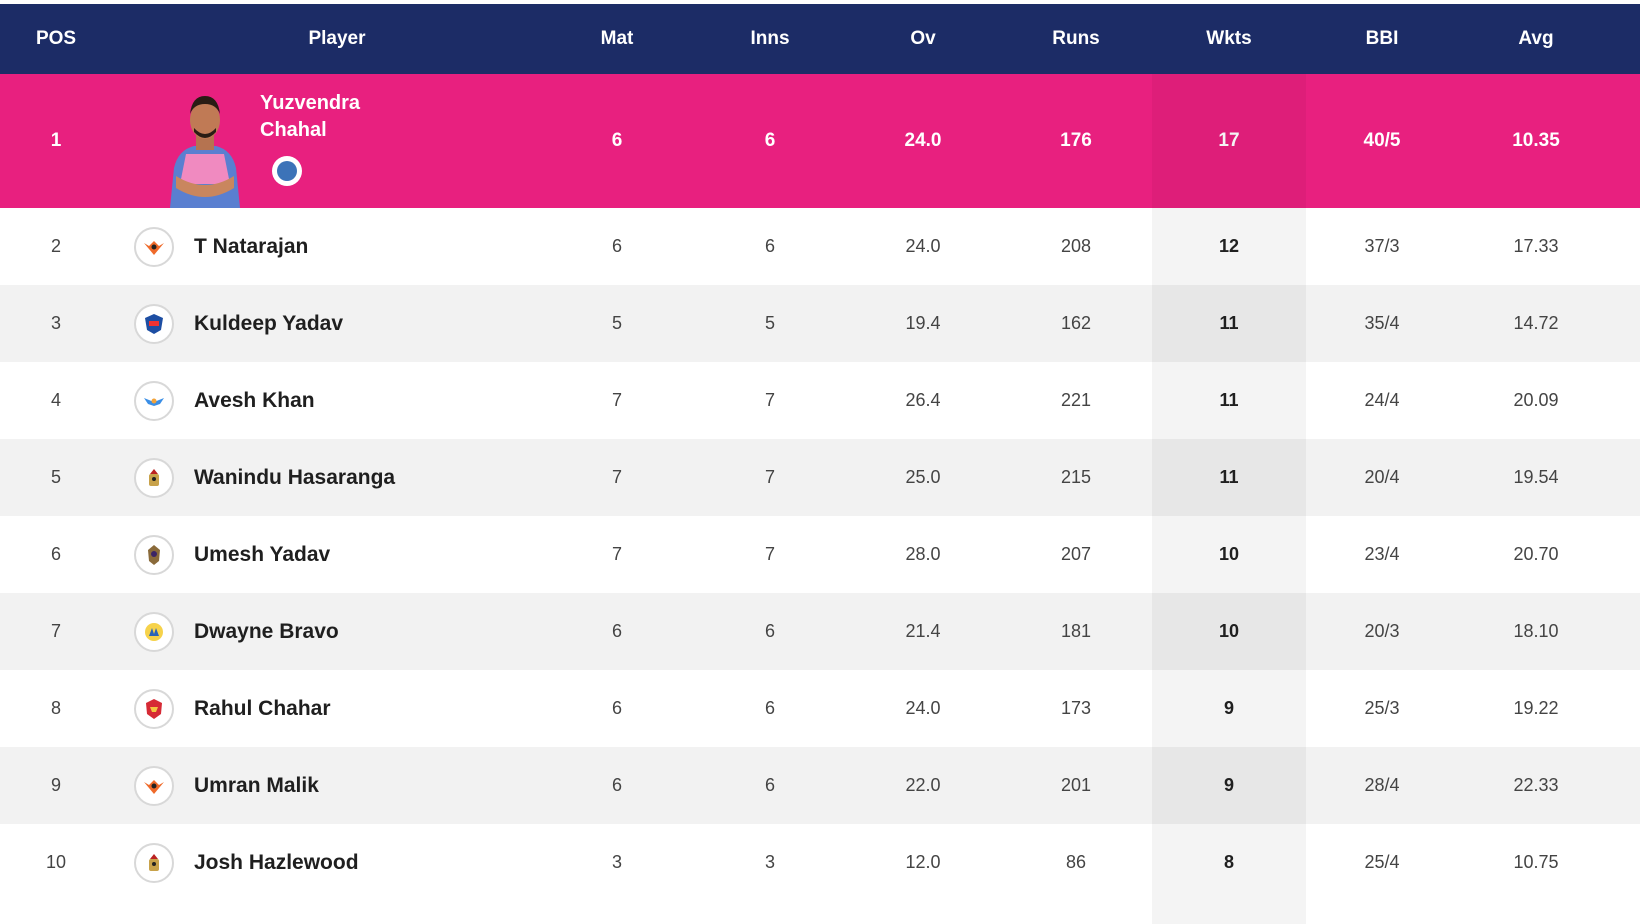 The width and height of the screenshot is (1640, 924). Describe the element at coordinates (616, 323) in the screenshot. I see `row-mat: 5` at that location.